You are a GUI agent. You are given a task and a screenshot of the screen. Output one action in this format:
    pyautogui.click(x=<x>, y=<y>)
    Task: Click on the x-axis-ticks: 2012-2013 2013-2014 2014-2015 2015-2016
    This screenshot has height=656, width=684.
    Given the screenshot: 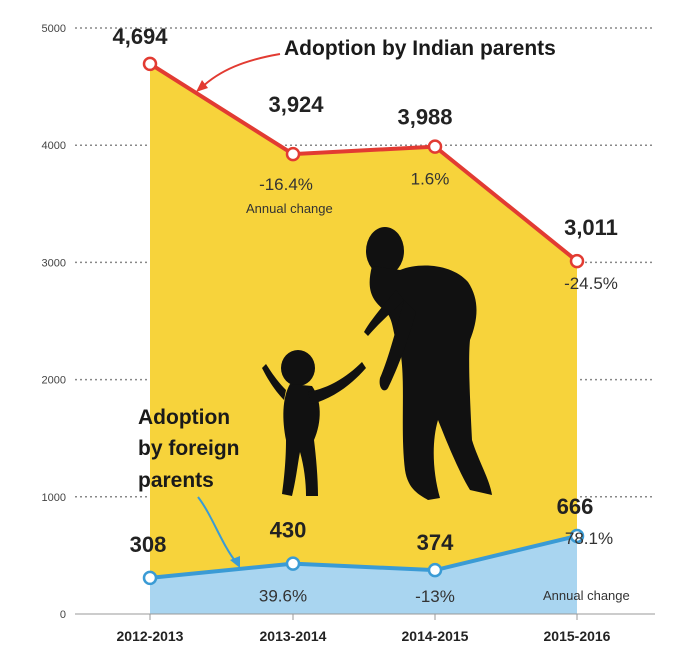 What is the action you would take?
    pyautogui.click(x=364, y=629)
    